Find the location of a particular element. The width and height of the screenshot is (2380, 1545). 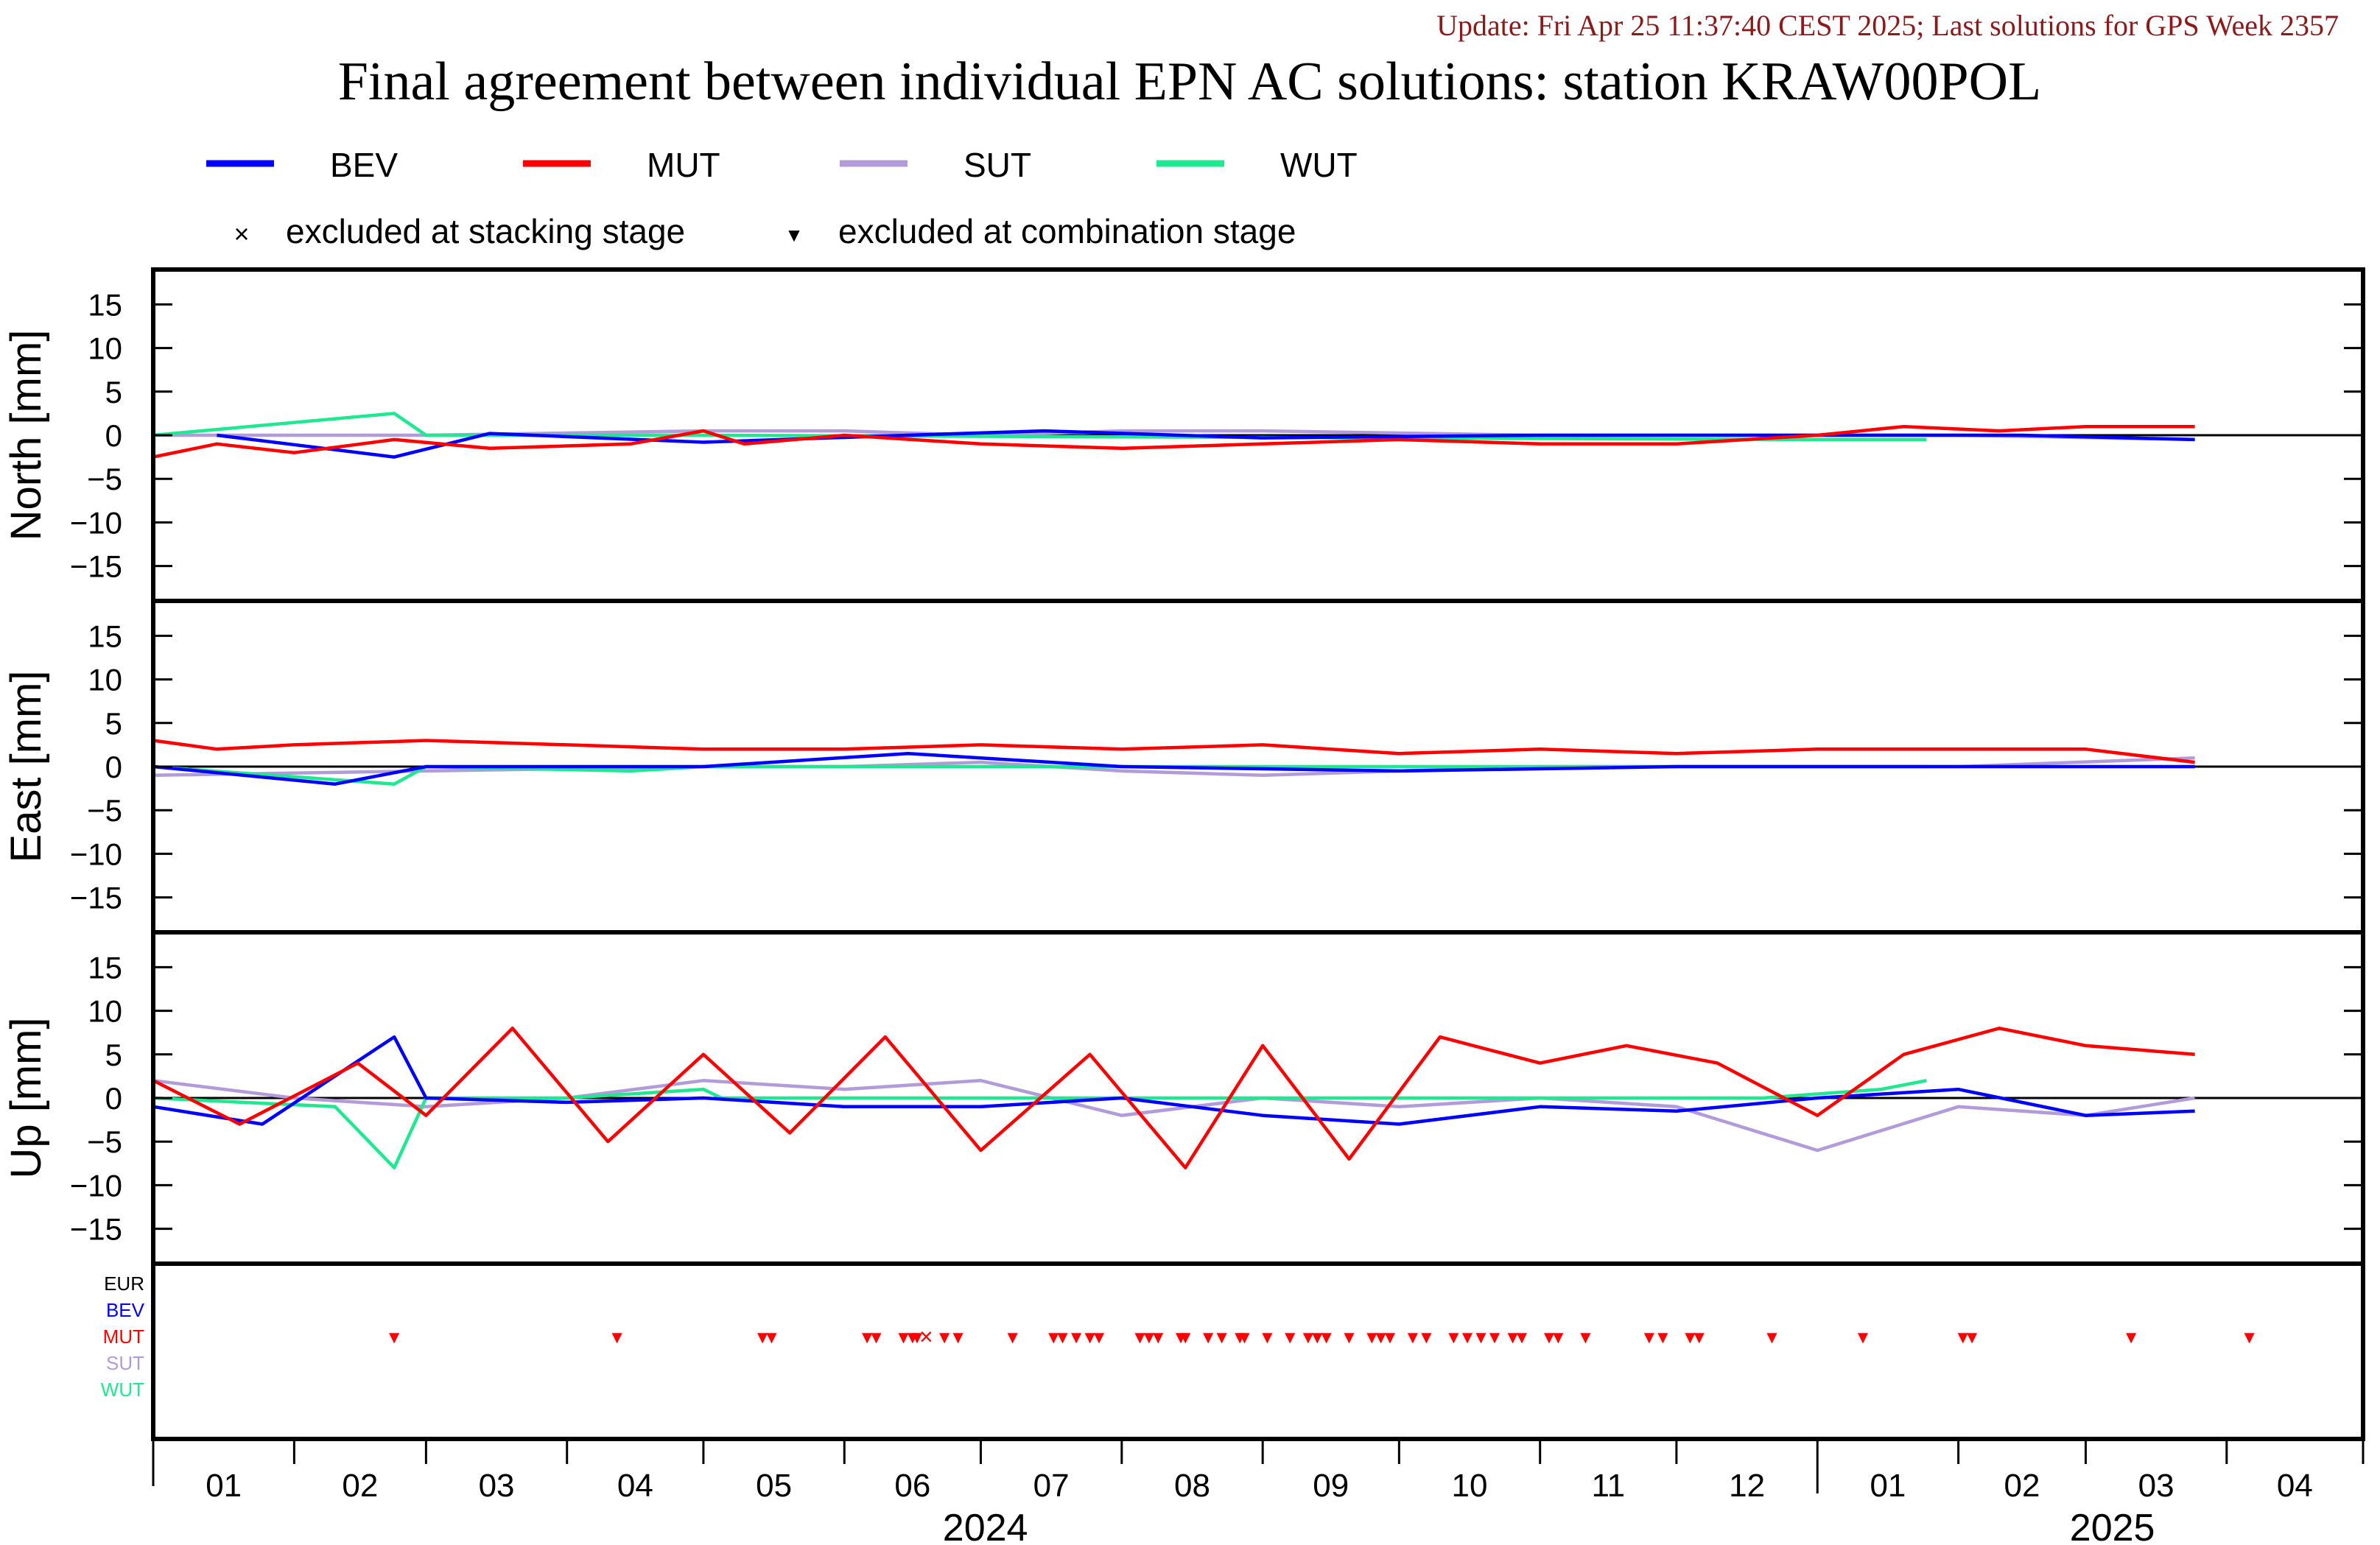

ytick-label-east: 5 is located at coordinates (113, 724).